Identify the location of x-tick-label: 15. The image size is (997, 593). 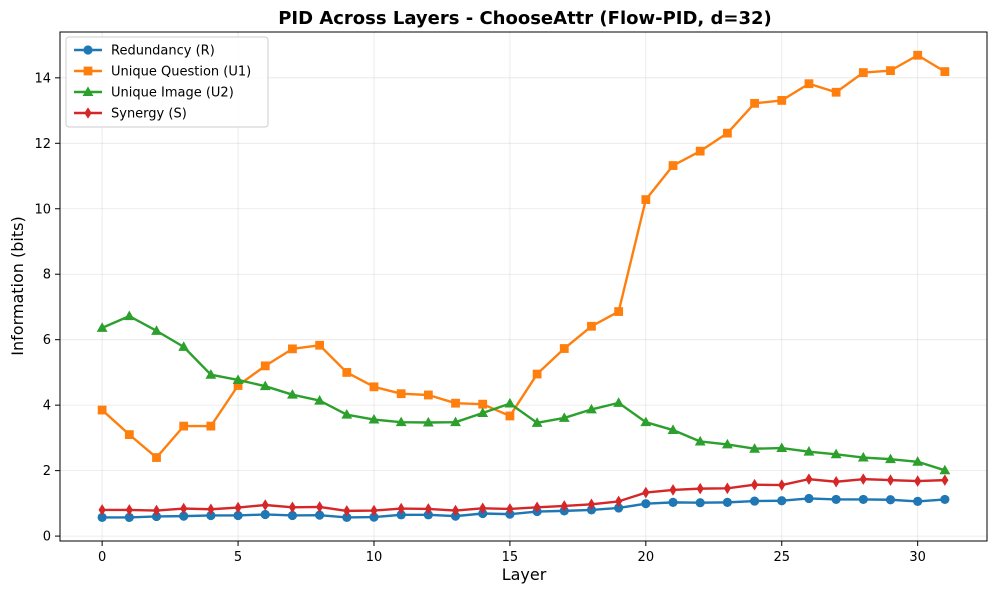
(510, 557).